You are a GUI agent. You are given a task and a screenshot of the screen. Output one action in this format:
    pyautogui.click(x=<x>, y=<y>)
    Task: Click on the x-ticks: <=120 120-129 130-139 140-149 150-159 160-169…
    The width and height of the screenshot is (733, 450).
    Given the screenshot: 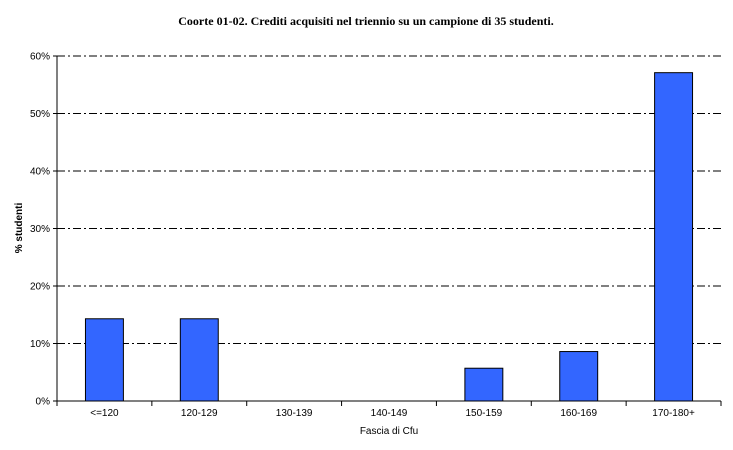 What is the action you would take?
    pyautogui.click(x=389, y=410)
    